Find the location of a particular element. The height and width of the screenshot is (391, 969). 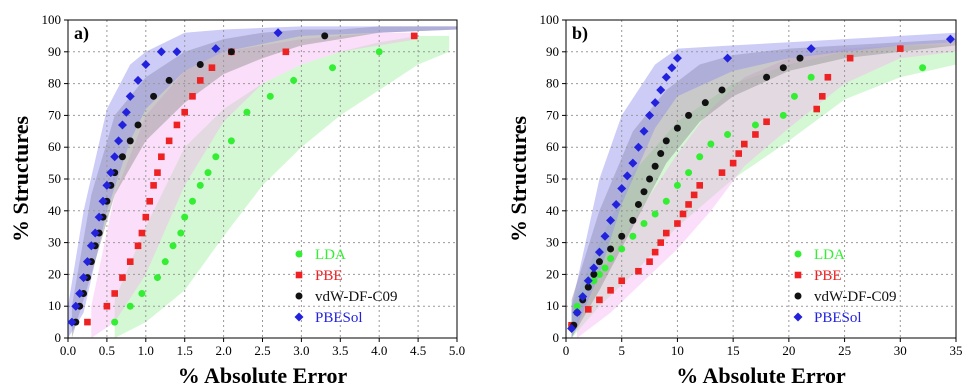

y-tick-label: 50 is located at coordinates (54, 178).